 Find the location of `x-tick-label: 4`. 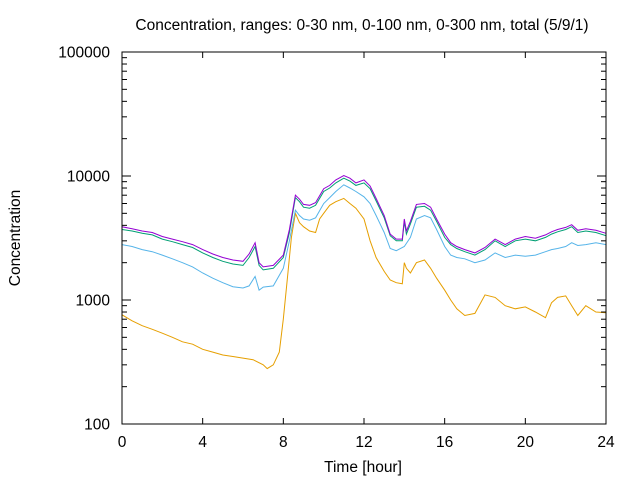

x-tick-label: 4 is located at coordinates (202, 442).